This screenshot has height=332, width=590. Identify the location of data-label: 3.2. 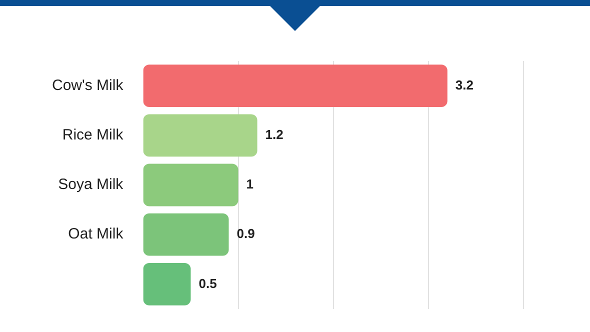
(464, 84).